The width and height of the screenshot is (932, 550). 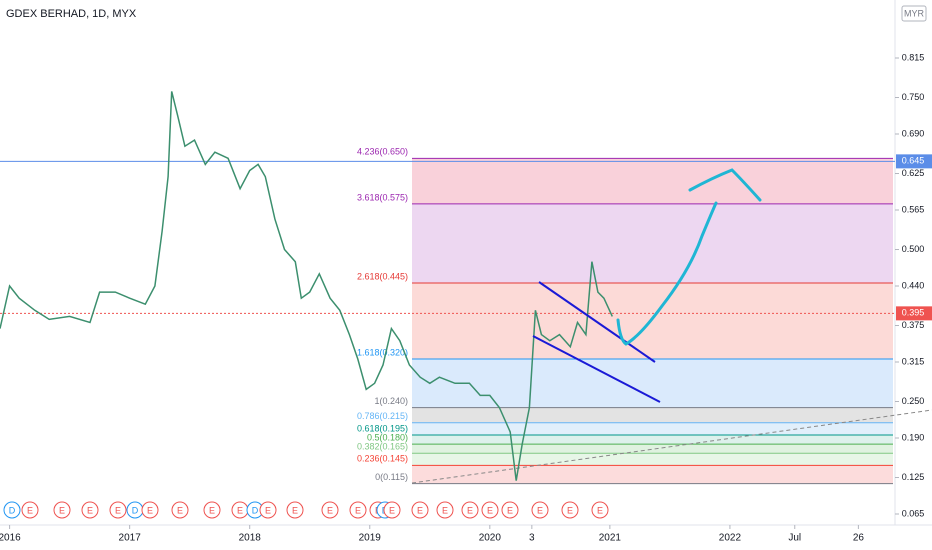 What do you see at coordinates (913, 97) in the screenshot?
I see `y-tick-label: 0.750` at bounding box center [913, 97].